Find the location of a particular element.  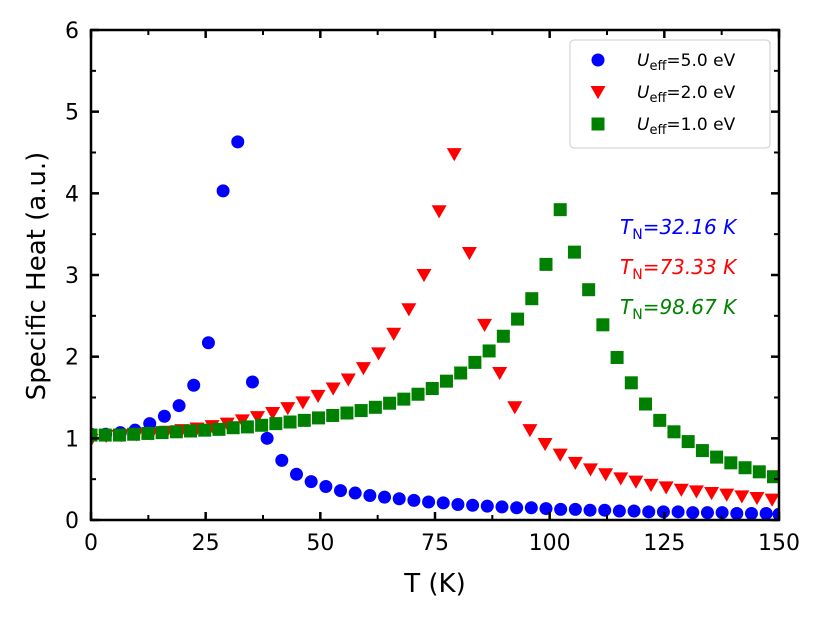

y-tick-label: 1 is located at coordinates (72, 439).